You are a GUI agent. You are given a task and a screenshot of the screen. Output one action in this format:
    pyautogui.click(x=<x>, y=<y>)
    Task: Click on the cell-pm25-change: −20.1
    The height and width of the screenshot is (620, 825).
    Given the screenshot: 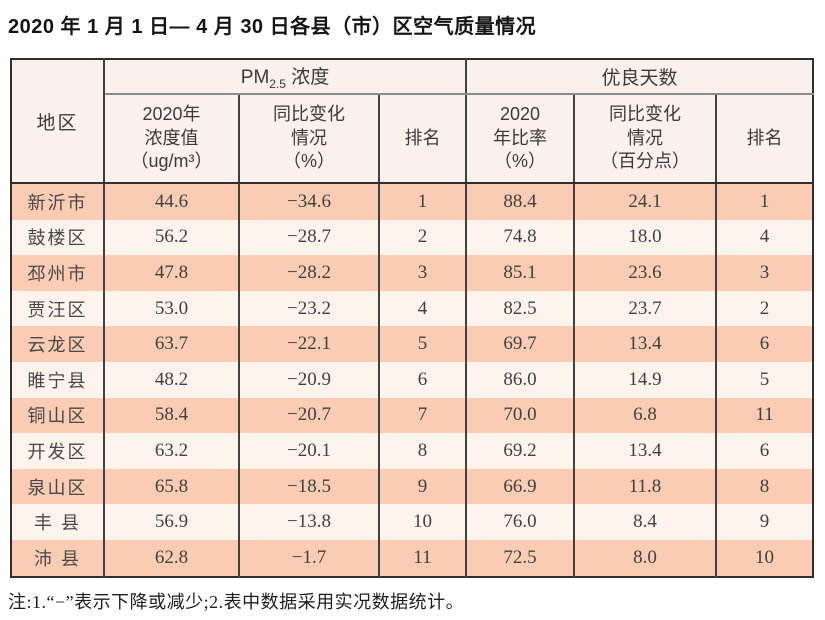 What is the action you would take?
    pyautogui.click(x=309, y=451)
    